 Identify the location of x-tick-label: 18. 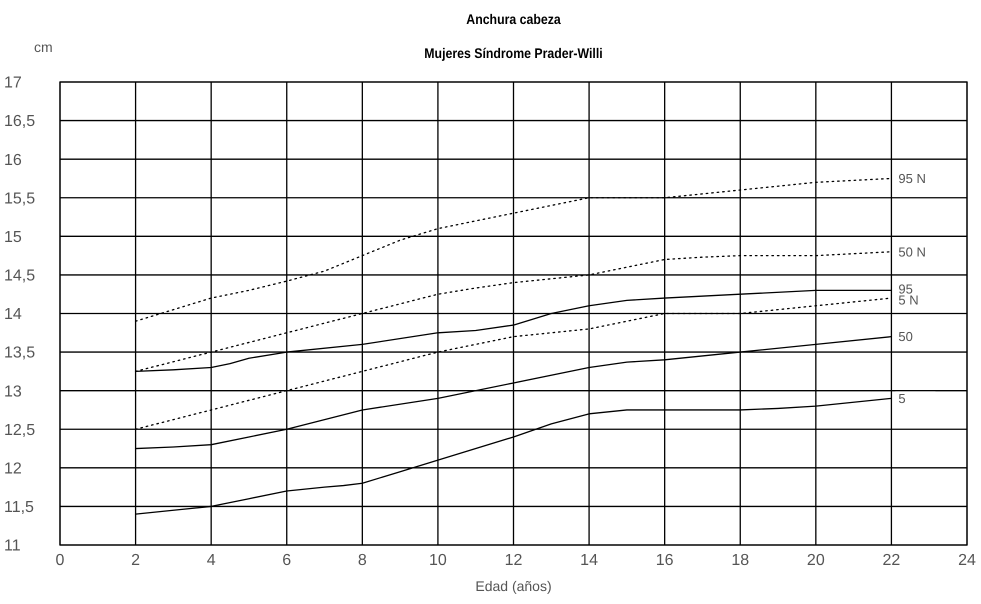
(740, 560).